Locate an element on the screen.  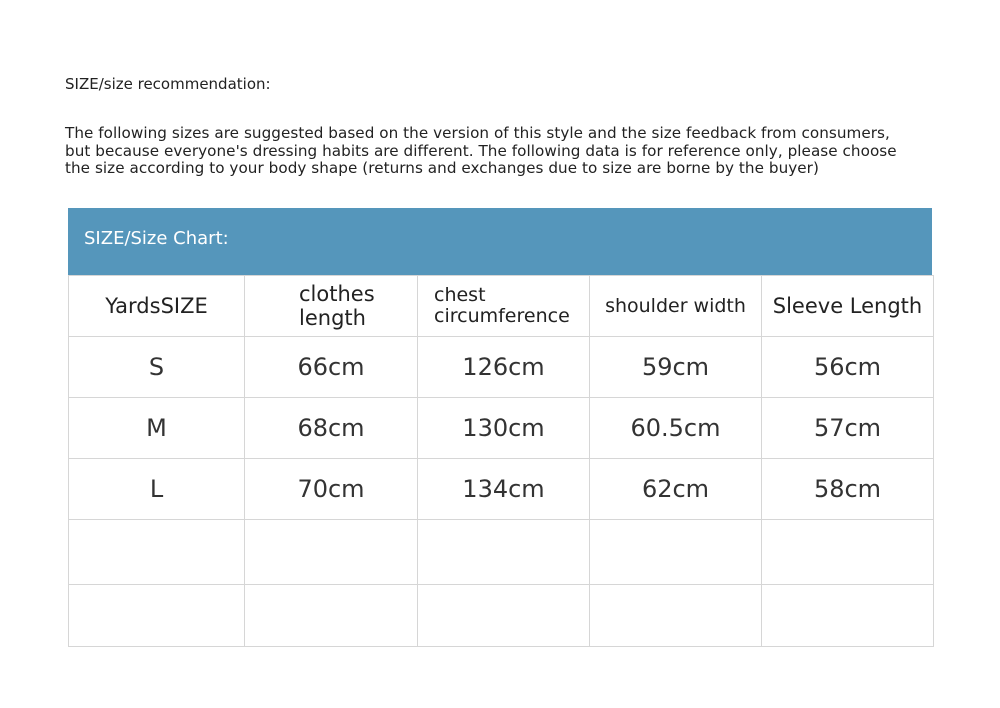
cell: 134cm is located at coordinates (503, 489).